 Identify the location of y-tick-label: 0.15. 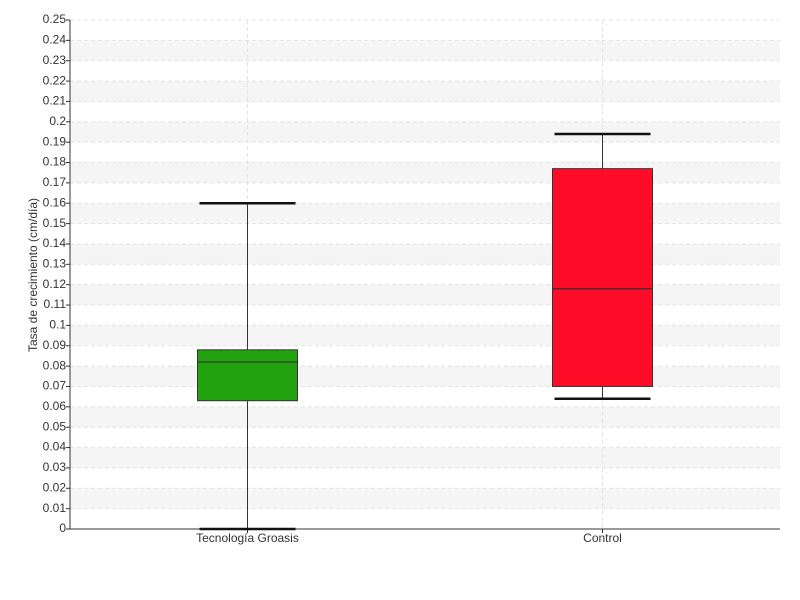
(55, 223).